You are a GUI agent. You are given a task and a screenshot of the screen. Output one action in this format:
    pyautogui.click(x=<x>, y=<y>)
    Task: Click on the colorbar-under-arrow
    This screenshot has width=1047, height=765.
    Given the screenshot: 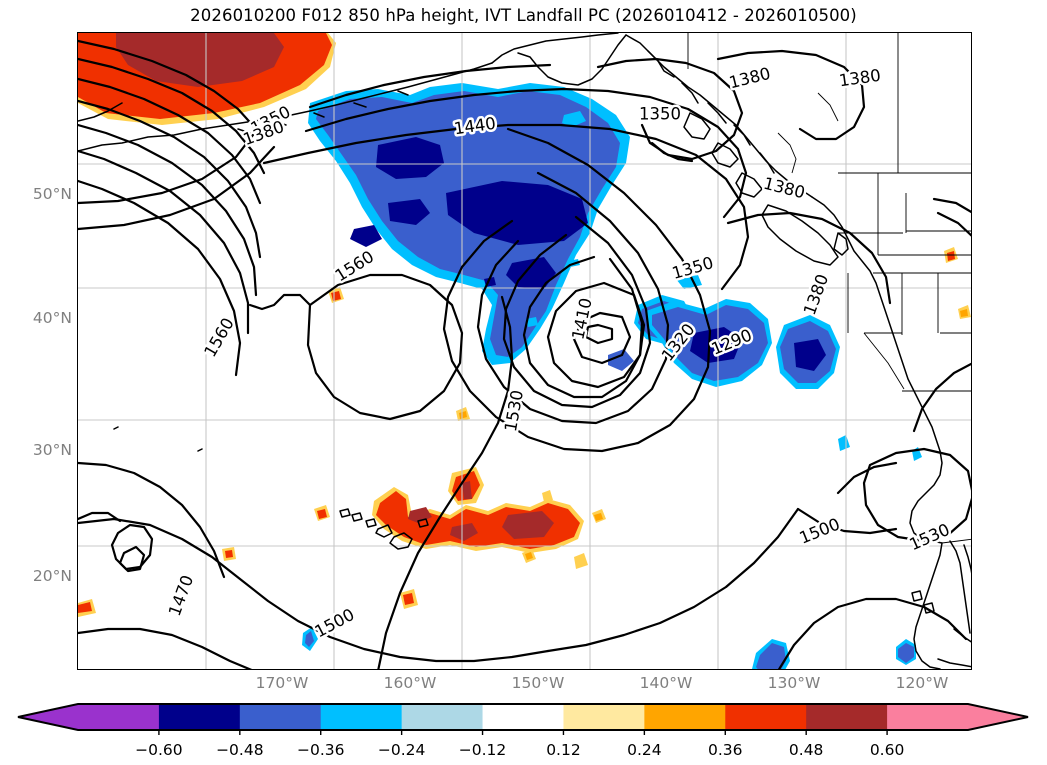 What is the action you would take?
    pyautogui.click(x=48, y=717)
    